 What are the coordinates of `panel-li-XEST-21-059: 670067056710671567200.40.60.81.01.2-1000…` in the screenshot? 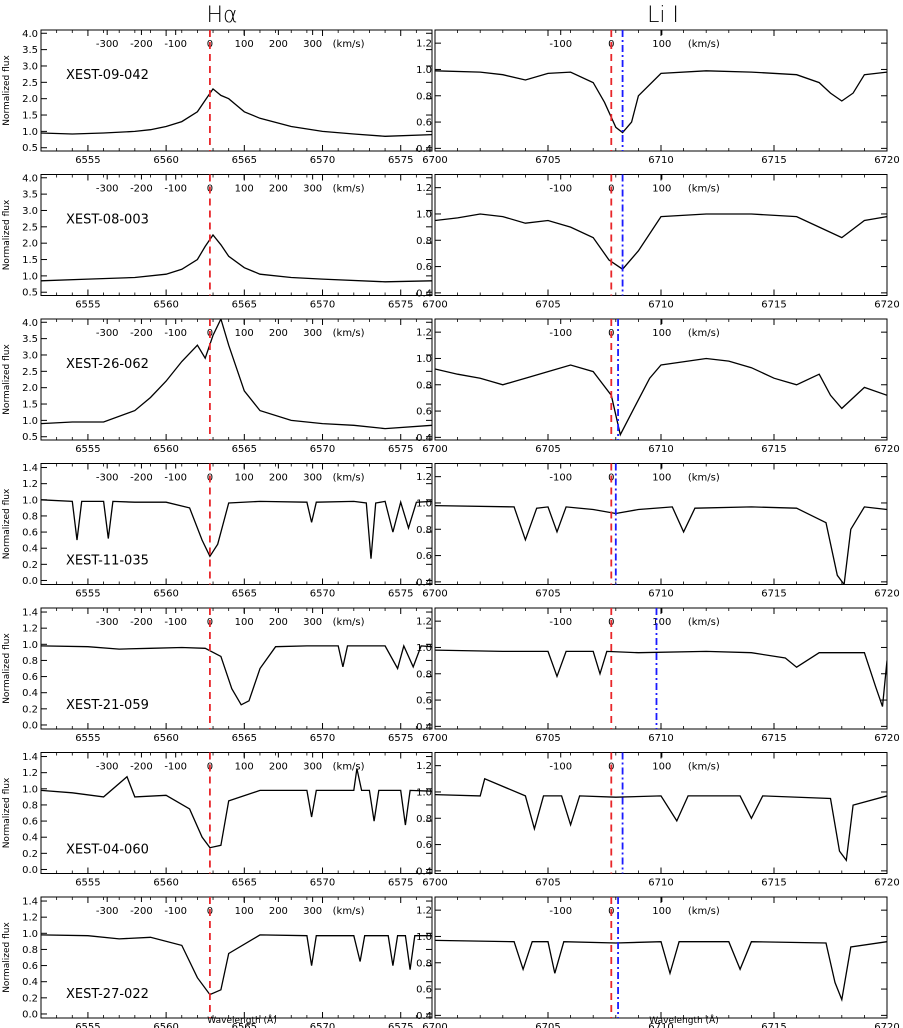 It's located at (658, 675).